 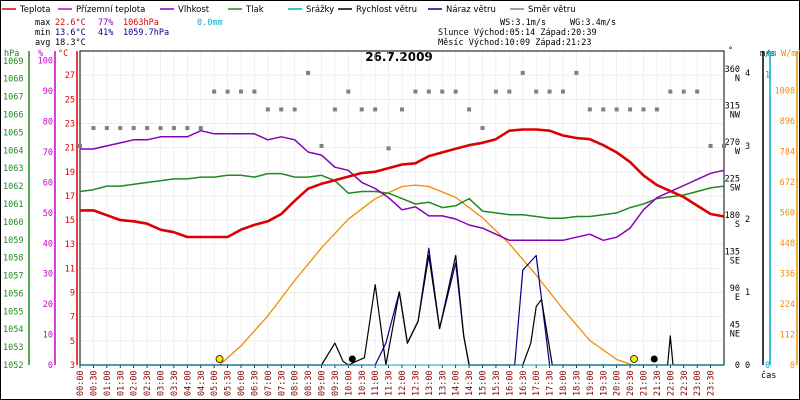 What do you see at coordinates (792, 366) in the screenshot?
I see `tick-wm2: 0` at bounding box center [792, 366].